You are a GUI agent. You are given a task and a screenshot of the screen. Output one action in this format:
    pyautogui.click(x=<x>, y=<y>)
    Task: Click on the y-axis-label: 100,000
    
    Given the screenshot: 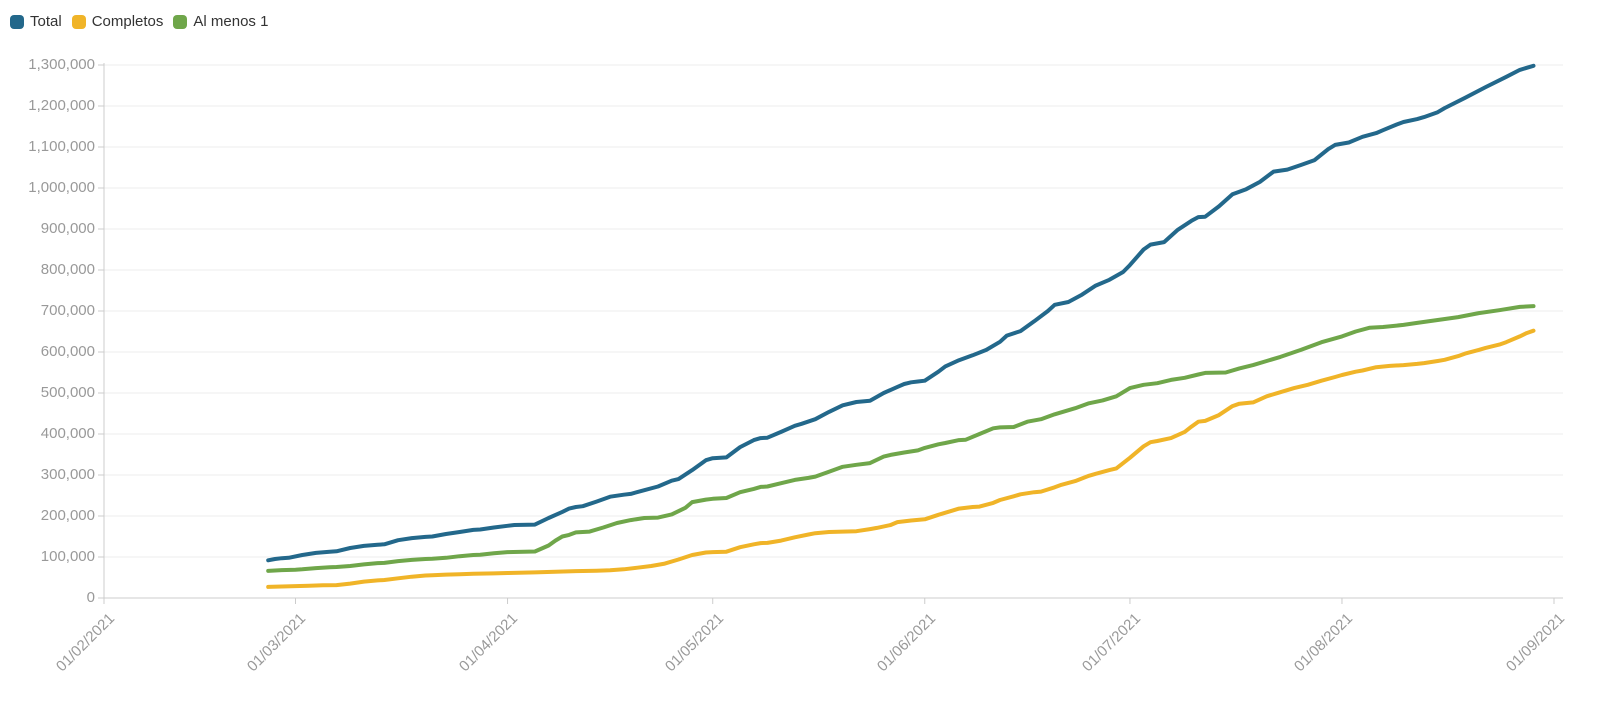 What is the action you would take?
    pyautogui.click(x=67, y=556)
    